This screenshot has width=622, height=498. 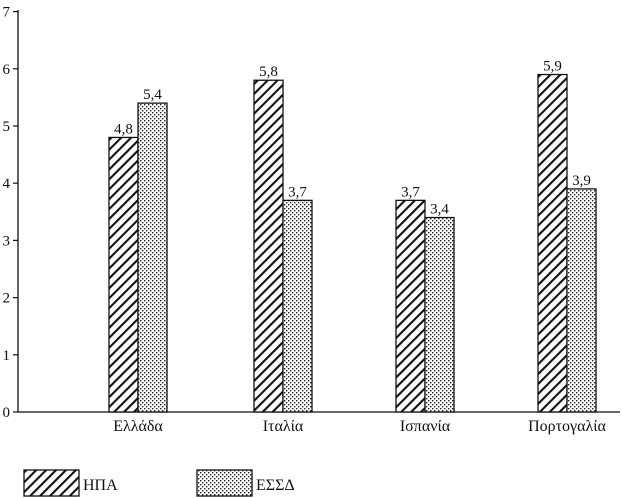 What do you see at coordinates (7, 127) in the screenshot?
I see `y-tick-label: 5` at bounding box center [7, 127].